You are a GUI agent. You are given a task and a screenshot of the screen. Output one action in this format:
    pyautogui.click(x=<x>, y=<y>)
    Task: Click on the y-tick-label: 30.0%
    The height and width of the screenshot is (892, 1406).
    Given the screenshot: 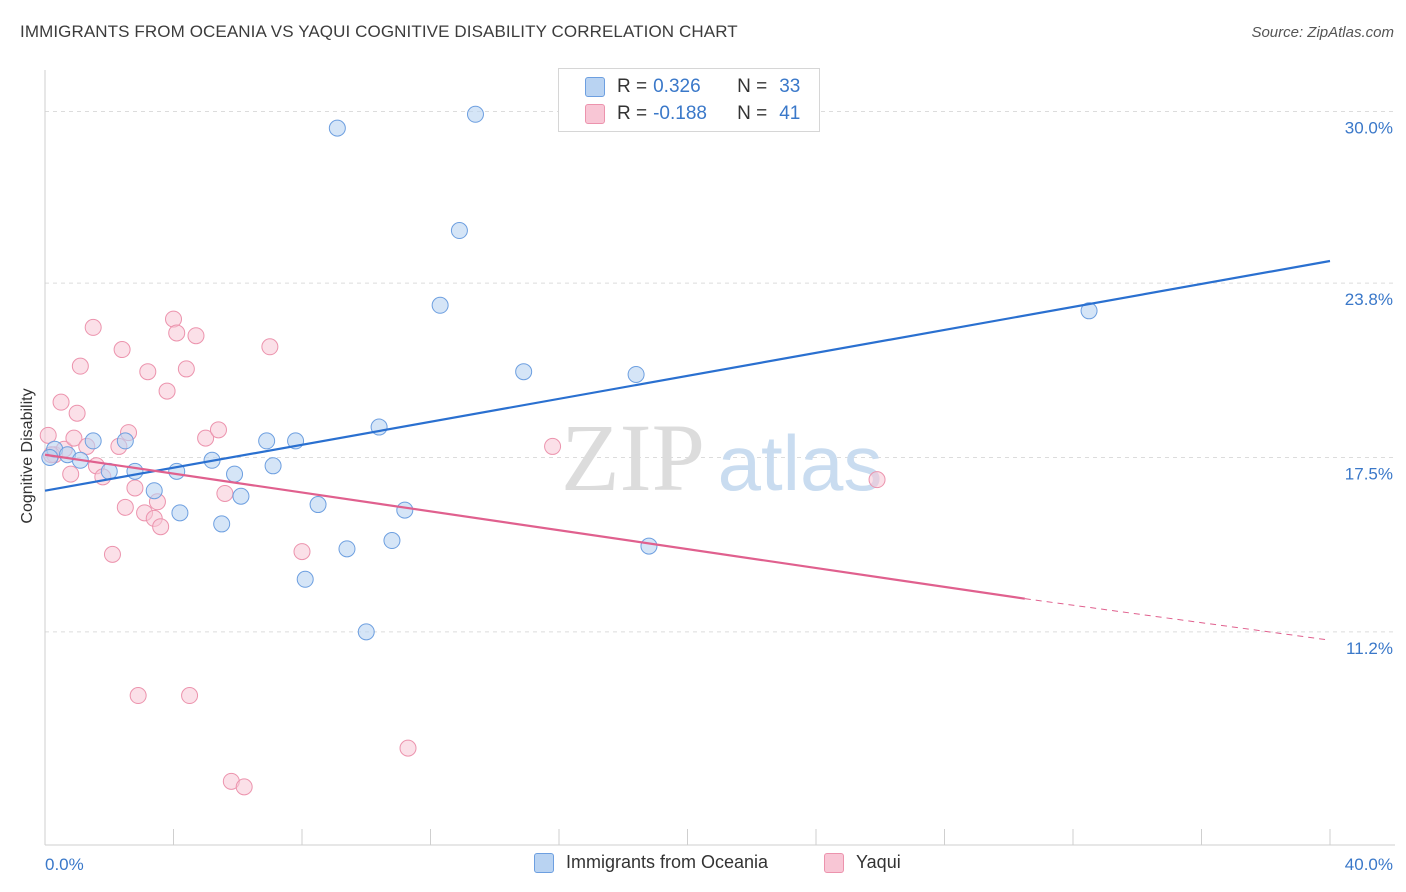 What is the action you would take?
    pyautogui.click(x=1369, y=128)
    